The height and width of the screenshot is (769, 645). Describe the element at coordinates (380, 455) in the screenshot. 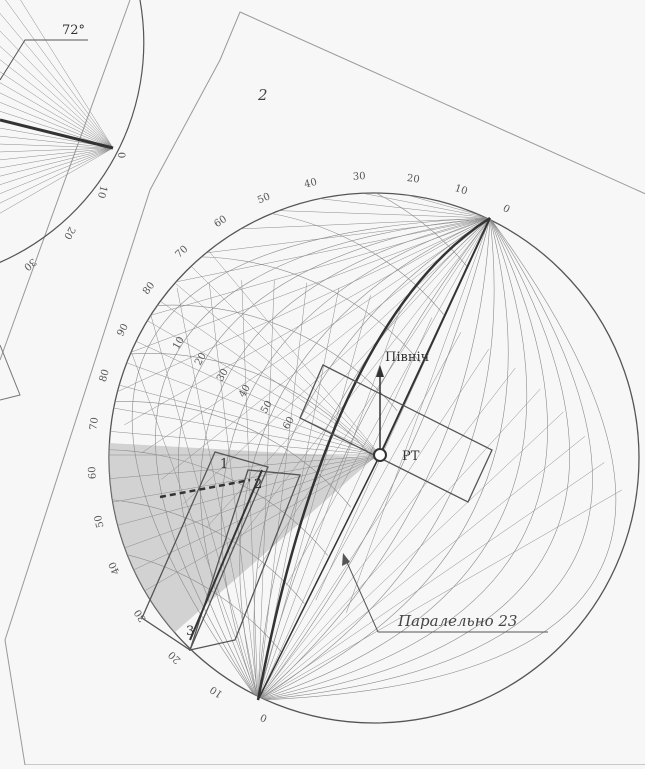

I see `rt-point` at that location.